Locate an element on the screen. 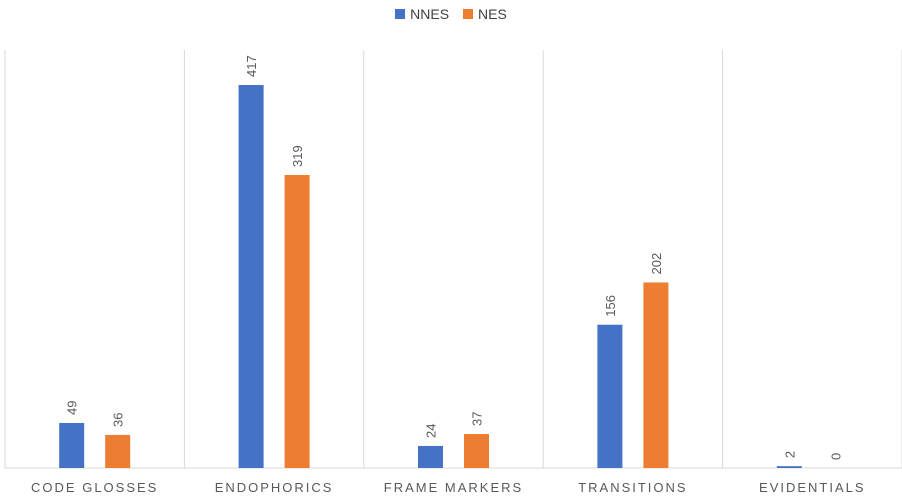 This screenshot has width=902, height=499. legend-item-nnes: NNES is located at coordinates (422, 14).